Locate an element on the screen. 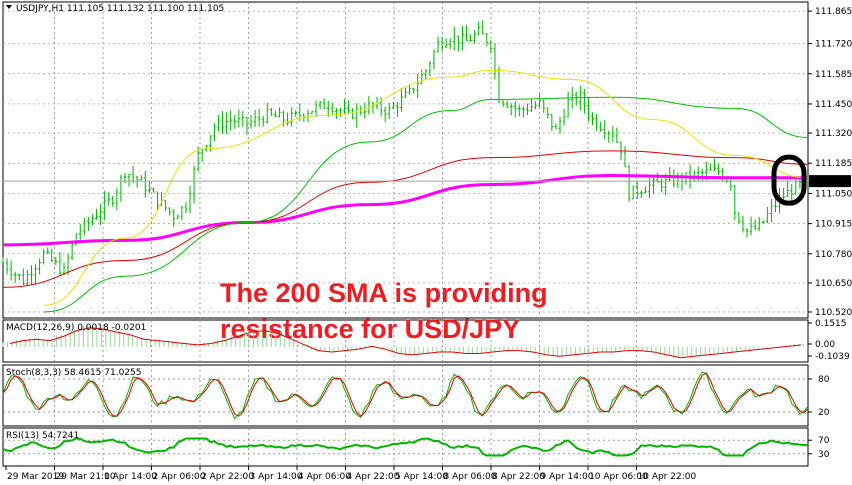 This screenshot has width=852, height=485. macd-tick-label: -0.1039 is located at coordinates (832, 357).